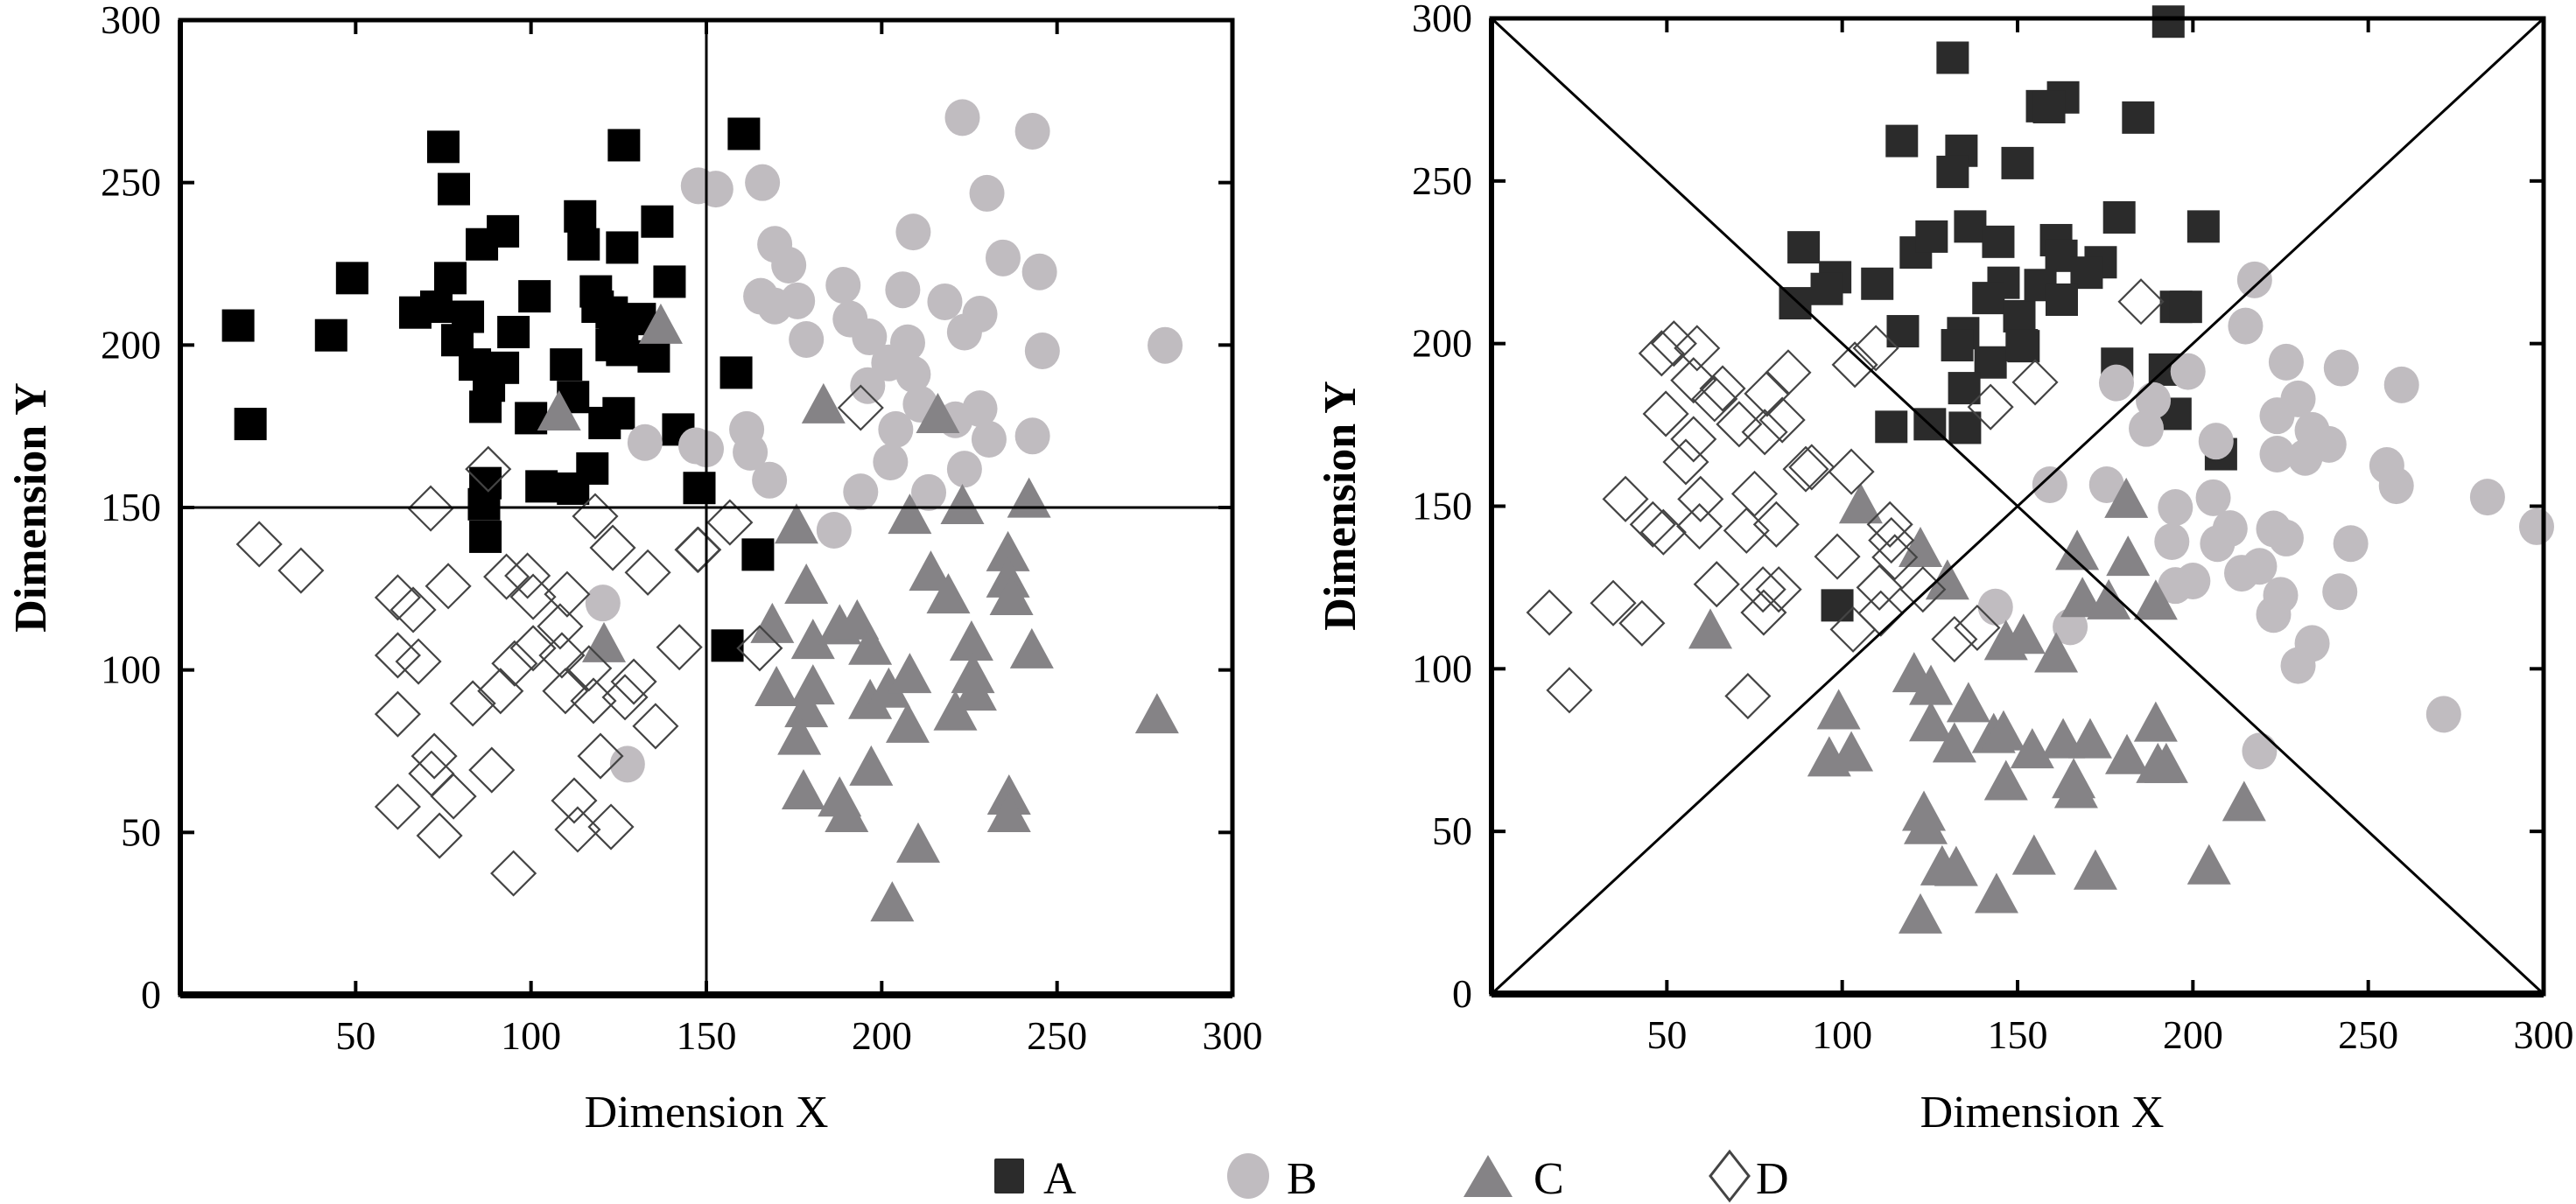 The image size is (2576, 1204). I want to click on legend: A B C D, so click(1391, 1176).